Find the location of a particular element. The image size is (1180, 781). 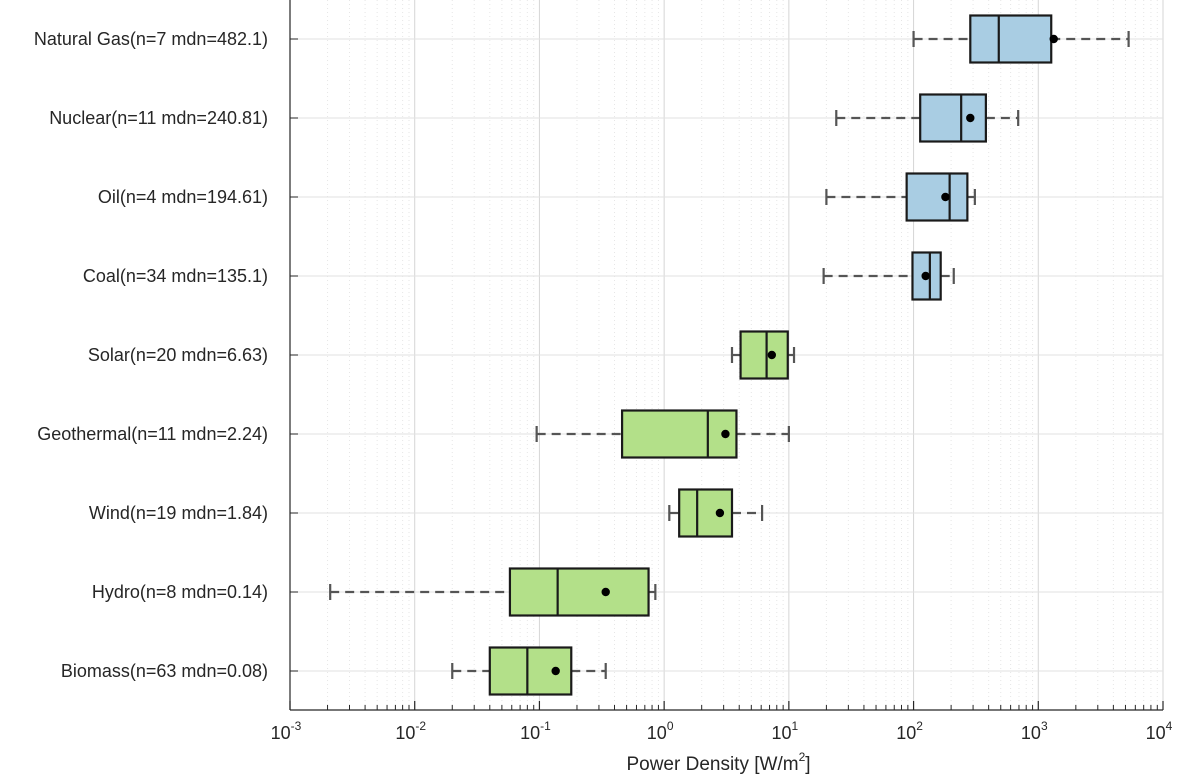

category-label: Solar(n=20 mdn=6.63) is located at coordinates (178, 355).